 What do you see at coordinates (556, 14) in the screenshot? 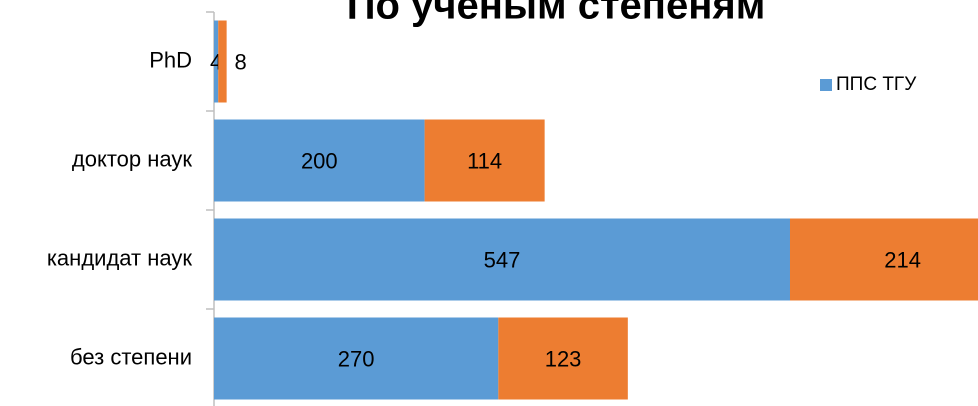
I see `chart-title: По ученым степеням` at bounding box center [556, 14].